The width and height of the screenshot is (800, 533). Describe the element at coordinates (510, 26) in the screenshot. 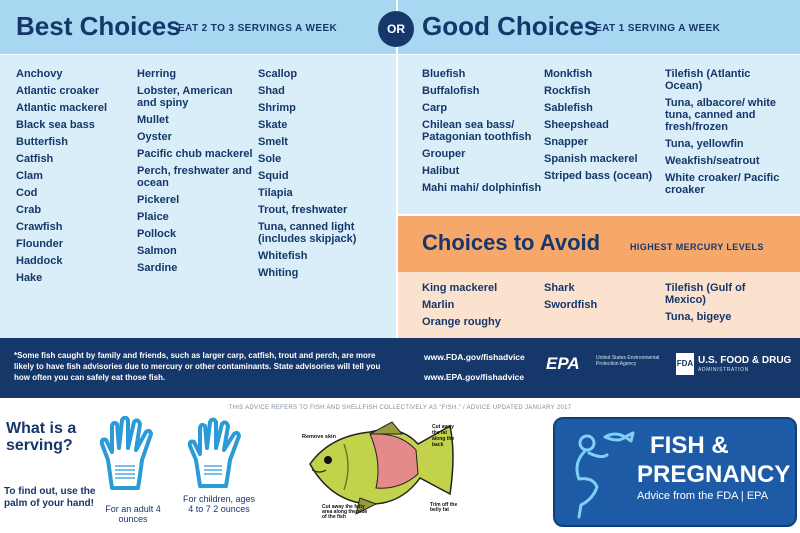

I see `good-choices-title: Good Choices` at that location.